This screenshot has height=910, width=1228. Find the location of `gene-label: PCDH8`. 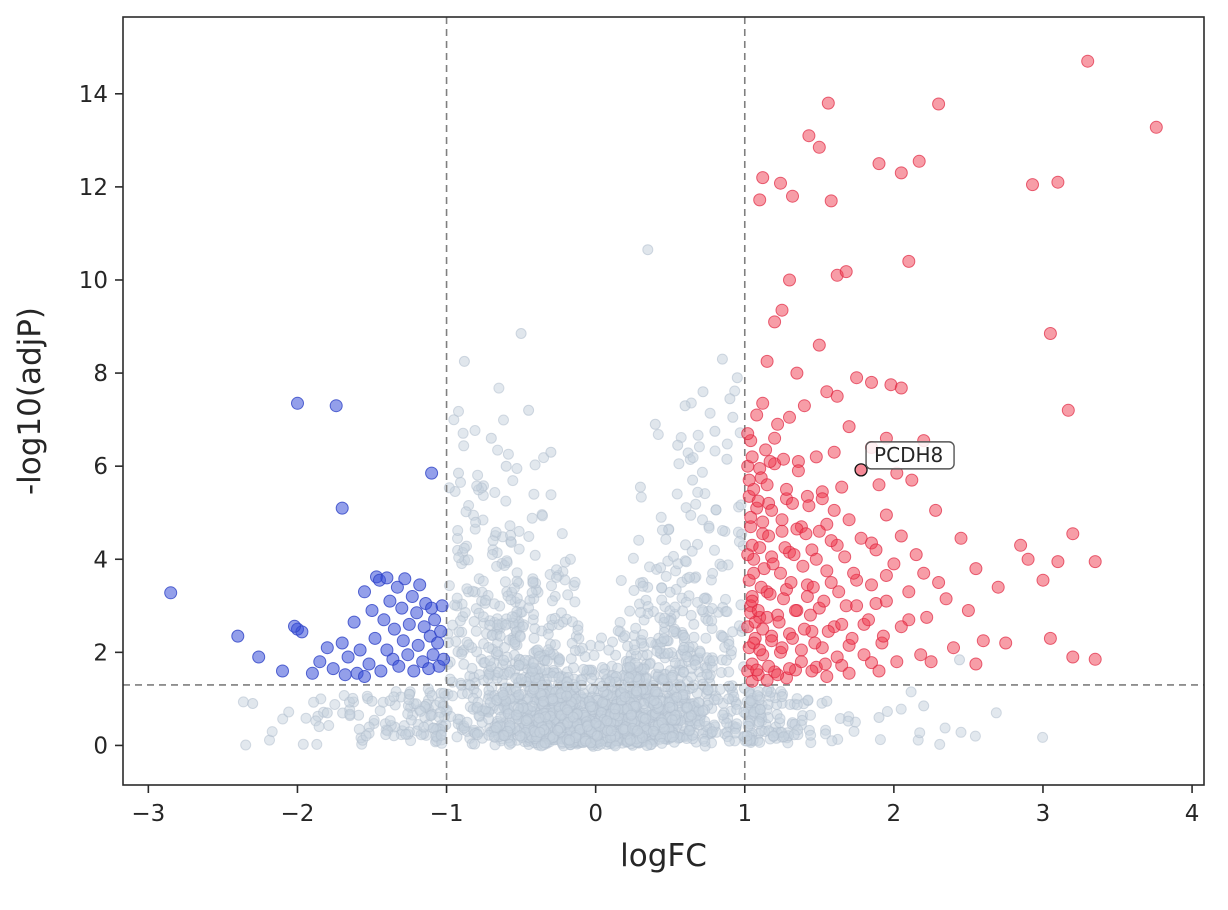

gene-label: PCDH8 is located at coordinates (908, 455).